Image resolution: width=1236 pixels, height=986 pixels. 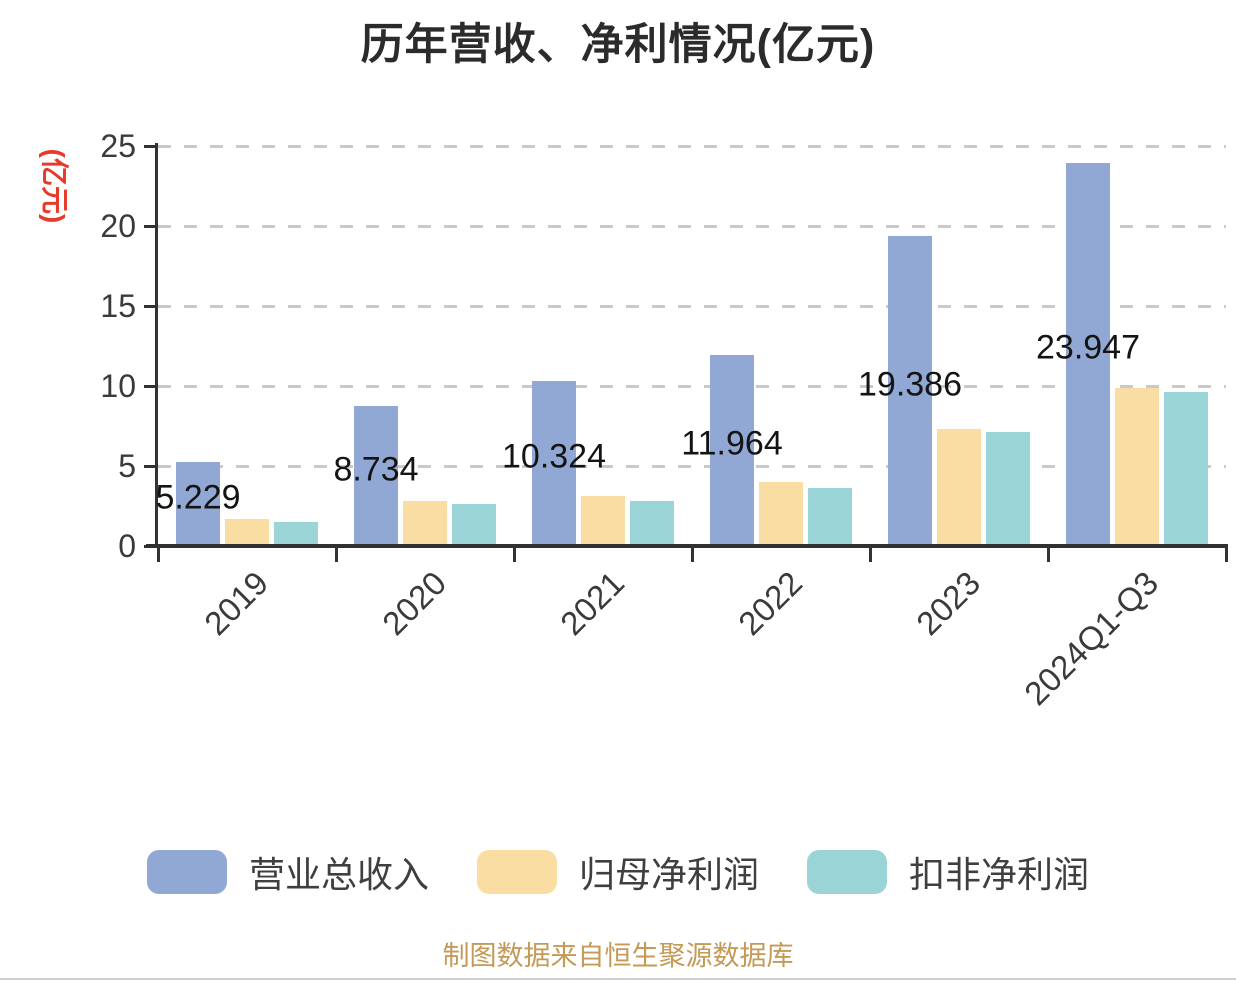 I want to click on bar-total-revenue-2024q1-q3, so click(x=1088, y=354).